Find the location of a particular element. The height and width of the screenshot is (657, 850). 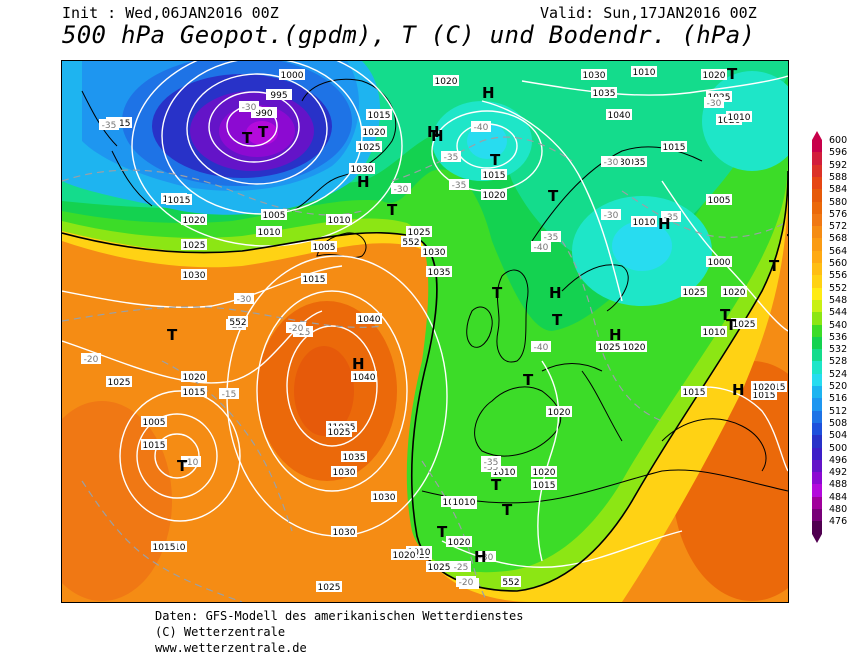

temperature-label: -35 is located at coordinates (109, 125).